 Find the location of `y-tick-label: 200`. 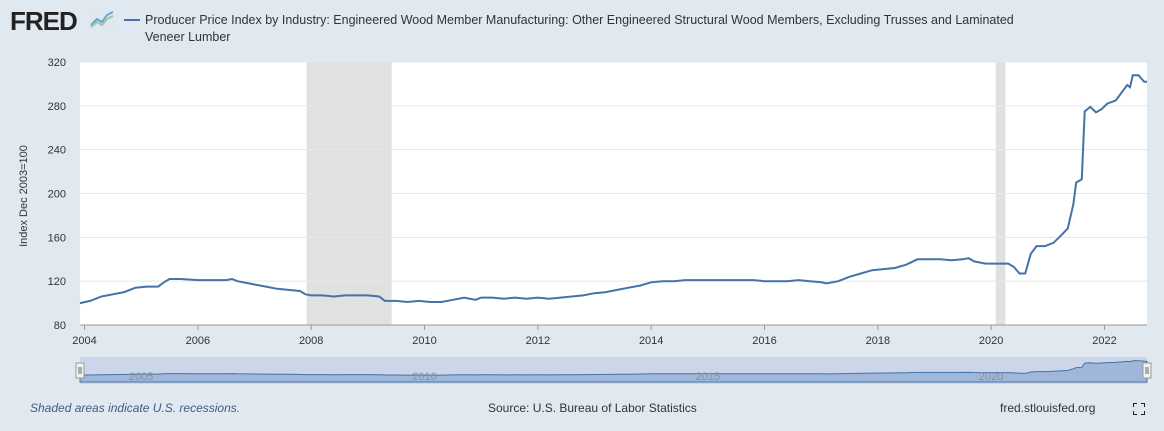

y-tick-label: 200 is located at coordinates (57, 195).